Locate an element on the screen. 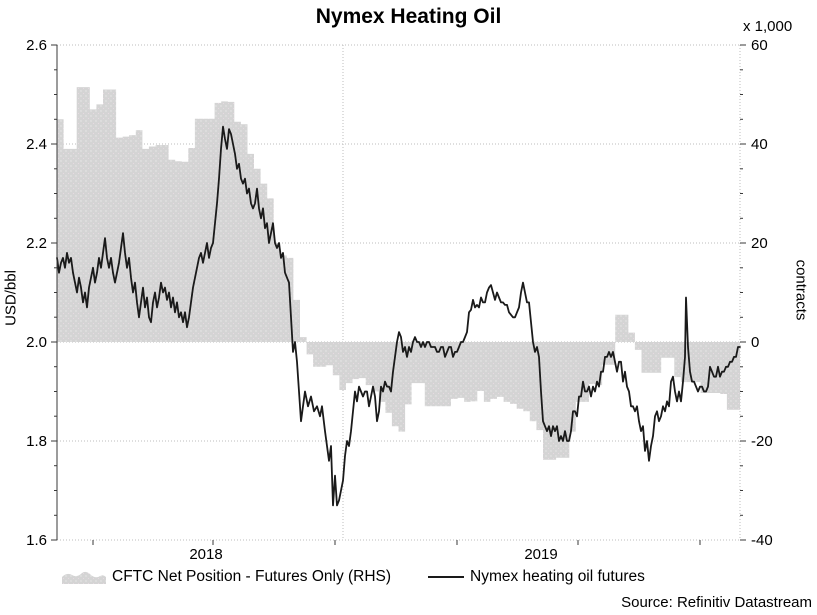 The width and height of the screenshot is (817, 615). year-label: 2019 is located at coordinates (540, 554).